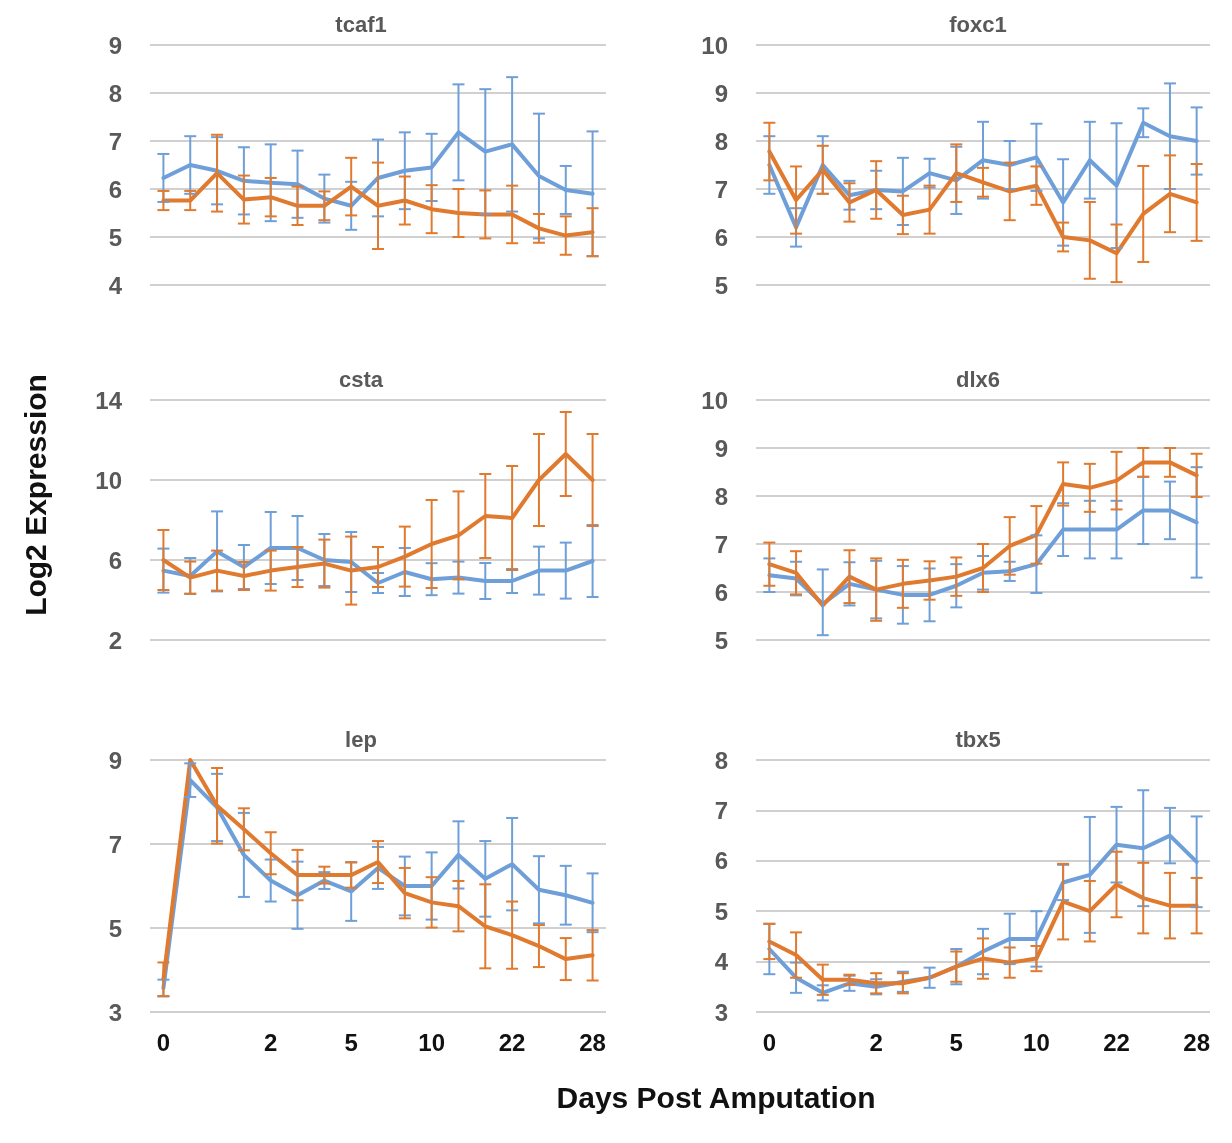 The height and width of the screenshot is (1143, 1232). I want to click on chart-title: dlx6, so click(978, 379).